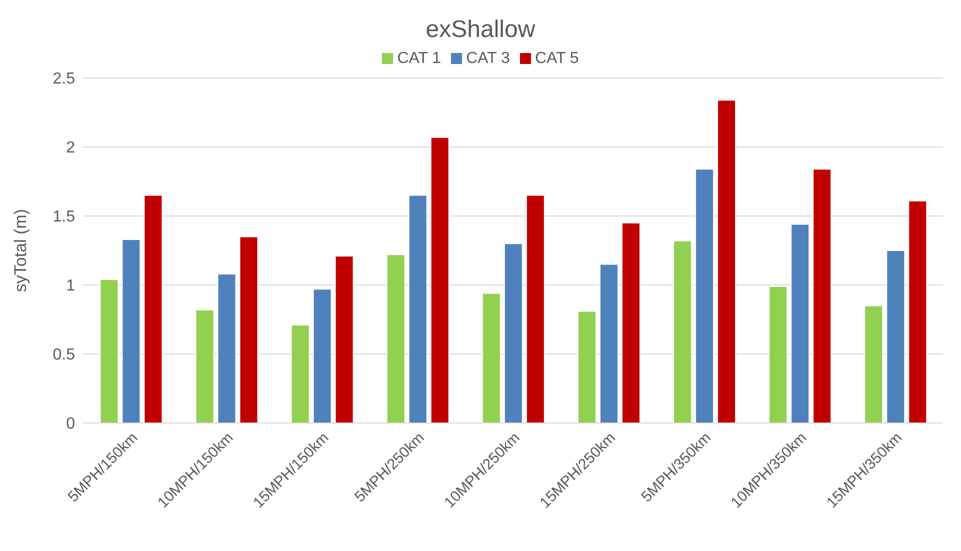 This screenshot has width=961, height=551. Describe the element at coordinates (64, 79) in the screenshot. I see `y-tick-label: 2.5` at that location.